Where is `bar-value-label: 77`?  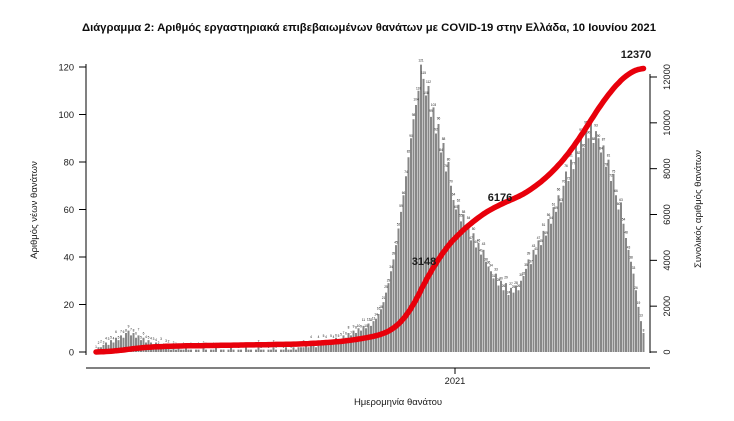 bar-value-label: 77 is located at coordinates (574, 163).